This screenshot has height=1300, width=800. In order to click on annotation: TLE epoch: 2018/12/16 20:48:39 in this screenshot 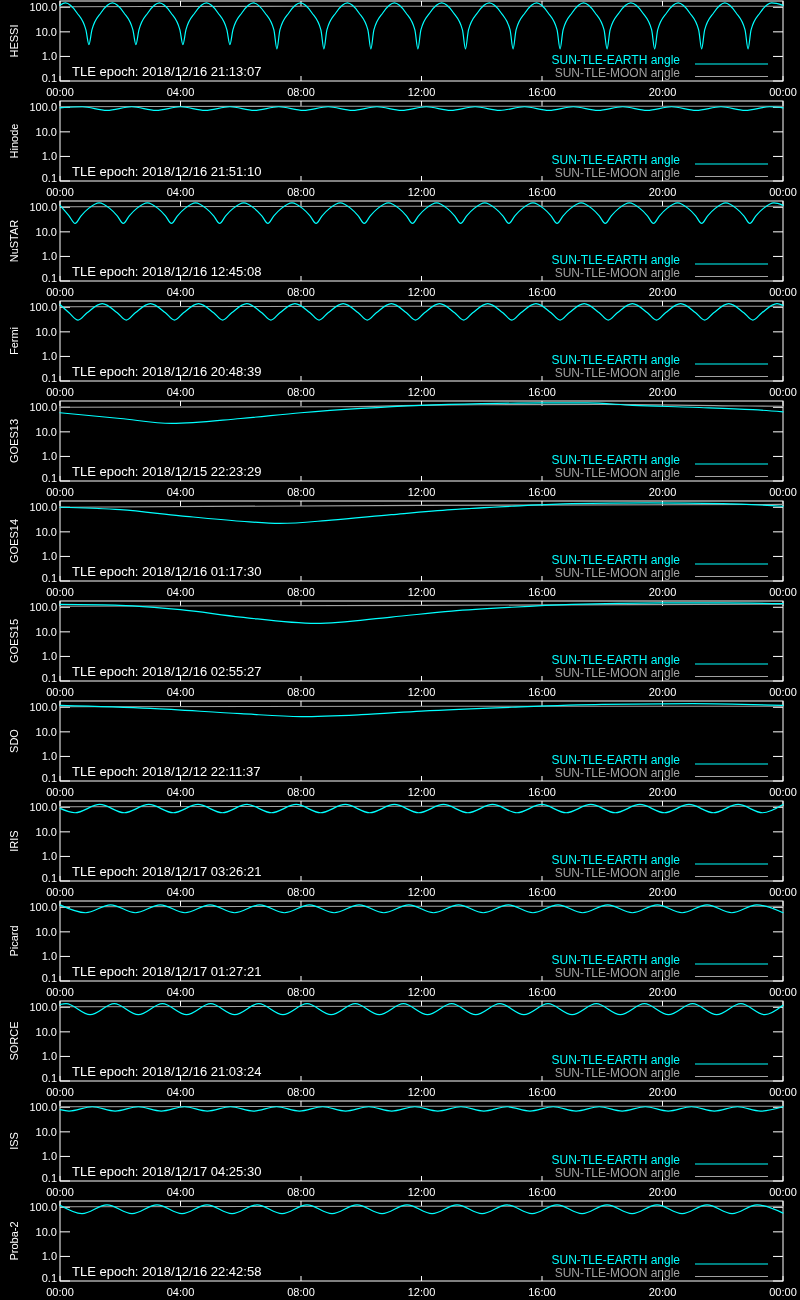, I will do `click(167, 371)`.